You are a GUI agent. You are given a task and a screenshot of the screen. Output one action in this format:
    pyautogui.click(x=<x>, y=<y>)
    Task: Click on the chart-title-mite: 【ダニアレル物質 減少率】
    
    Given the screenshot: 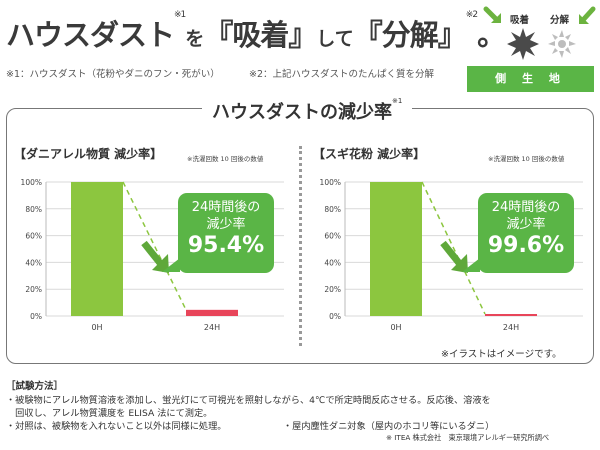 What is the action you would take?
    pyautogui.click(x=88, y=154)
    